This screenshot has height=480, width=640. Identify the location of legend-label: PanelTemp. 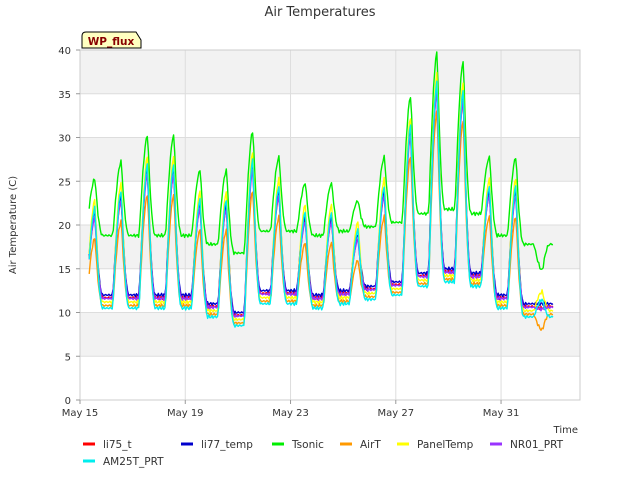
(445, 445).